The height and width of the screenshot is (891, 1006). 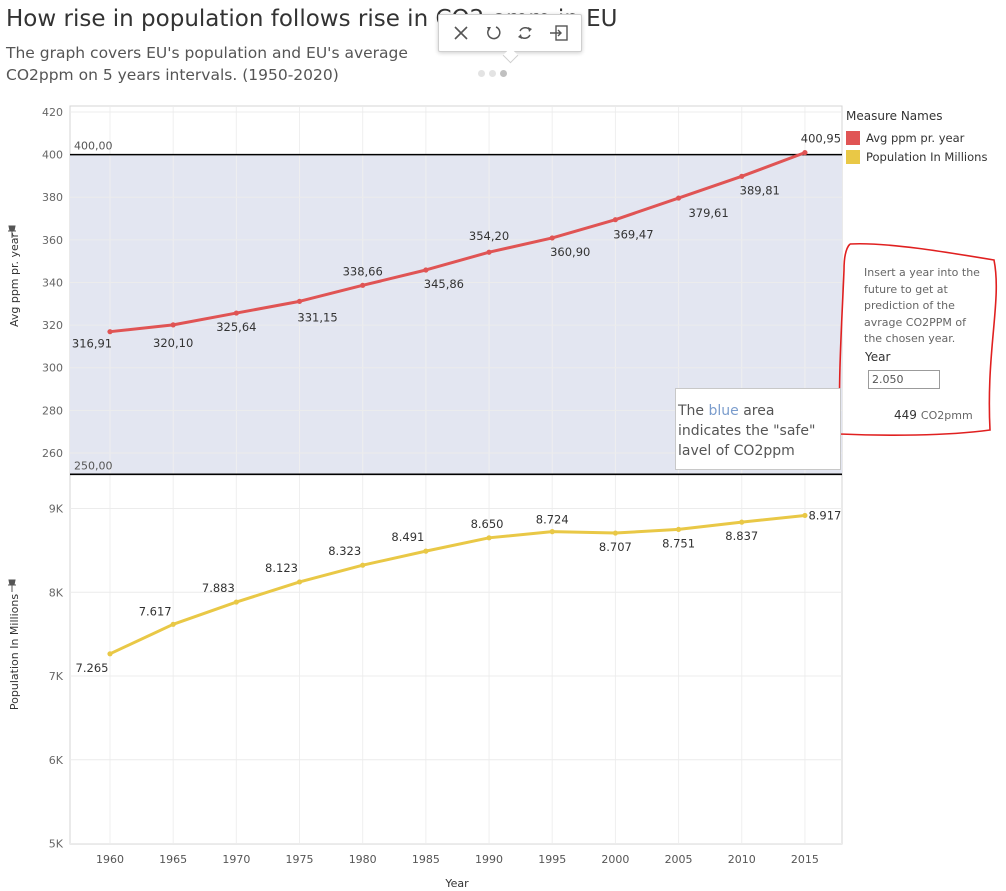 I want to click on data-label: 325,64, so click(x=236, y=327).